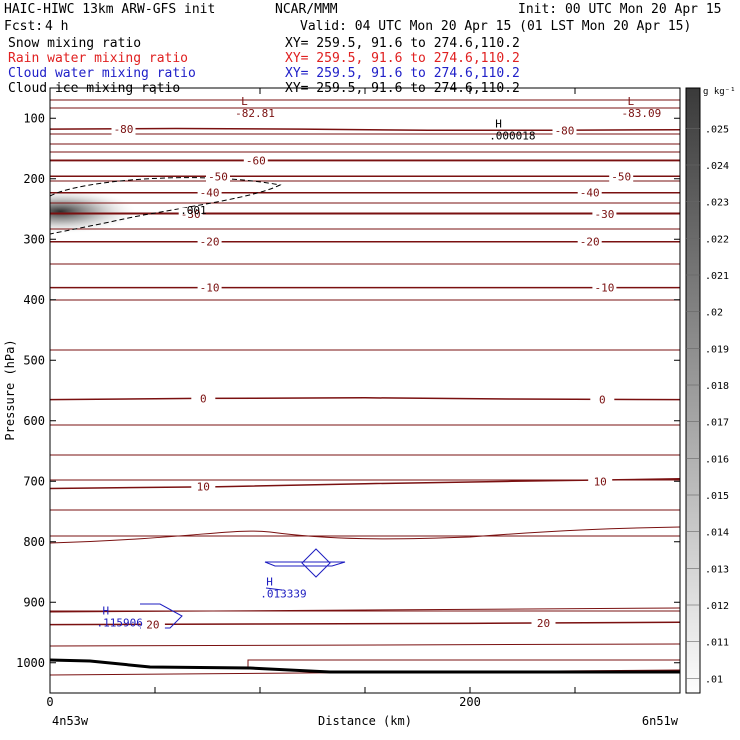 The height and width of the screenshot is (740, 740). Describe the element at coordinates (719, 92) in the screenshot. I see `colorbar-unit: g kg⁻¹` at that location.